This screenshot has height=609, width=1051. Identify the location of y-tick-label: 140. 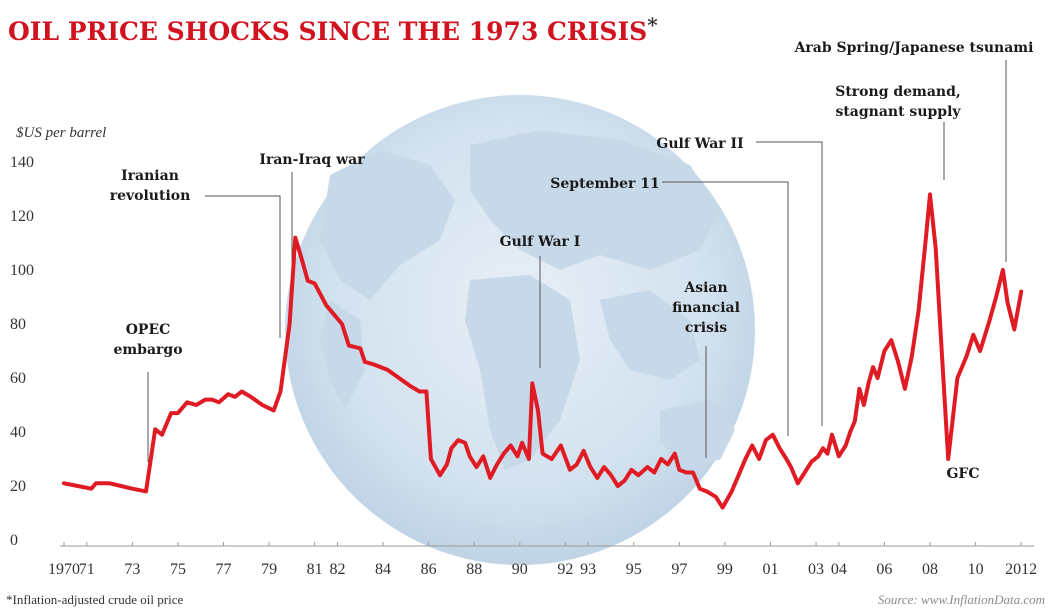
(22, 162).